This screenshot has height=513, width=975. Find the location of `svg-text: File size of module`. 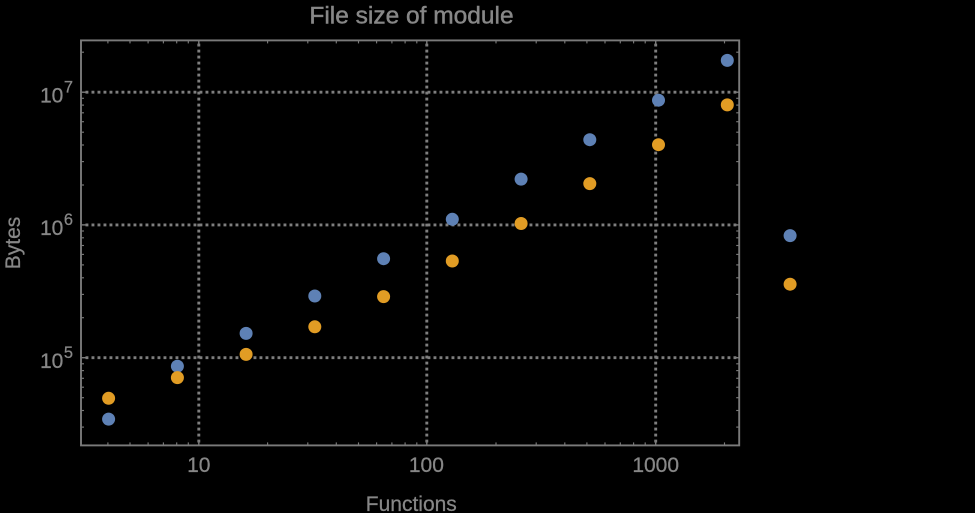

svg-text: File size of module is located at coordinates (411, 15).